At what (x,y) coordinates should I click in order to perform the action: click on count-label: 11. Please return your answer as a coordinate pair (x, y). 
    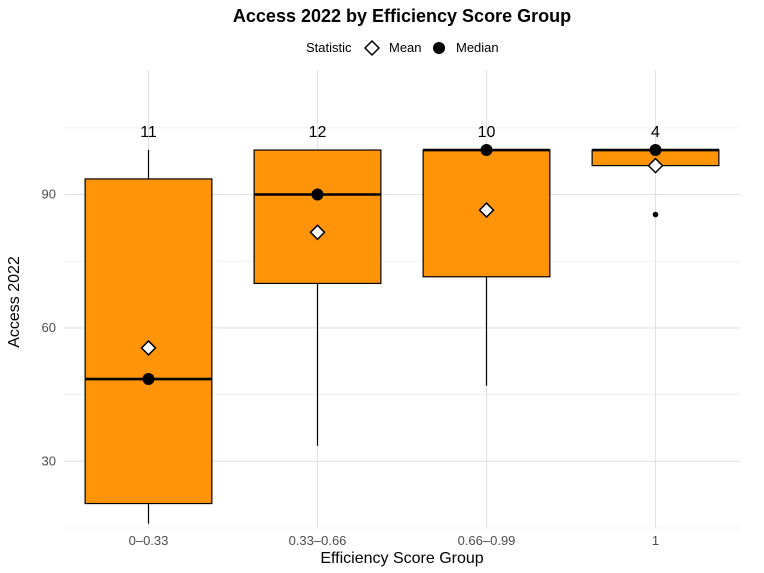
    Looking at the image, I should click on (148, 132).